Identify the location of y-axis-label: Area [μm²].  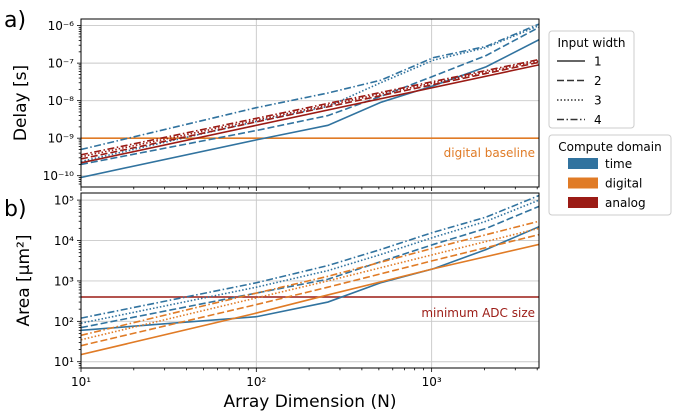
(24, 281).